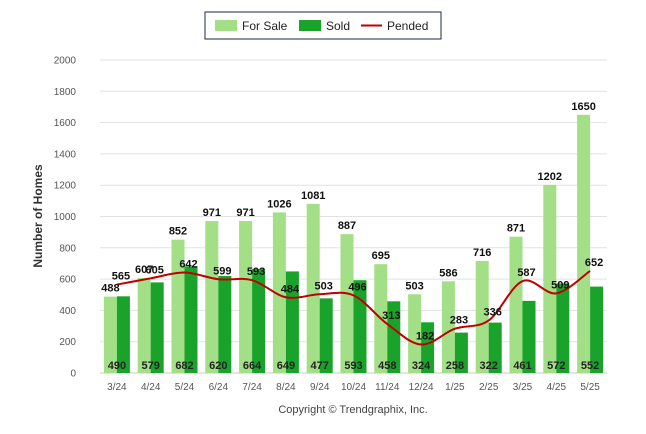 The height and width of the screenshot is (434, 646). Describe the element at coordinates (550, 177) in the screenshot. I see `label-for-sale: 1202` at that location.